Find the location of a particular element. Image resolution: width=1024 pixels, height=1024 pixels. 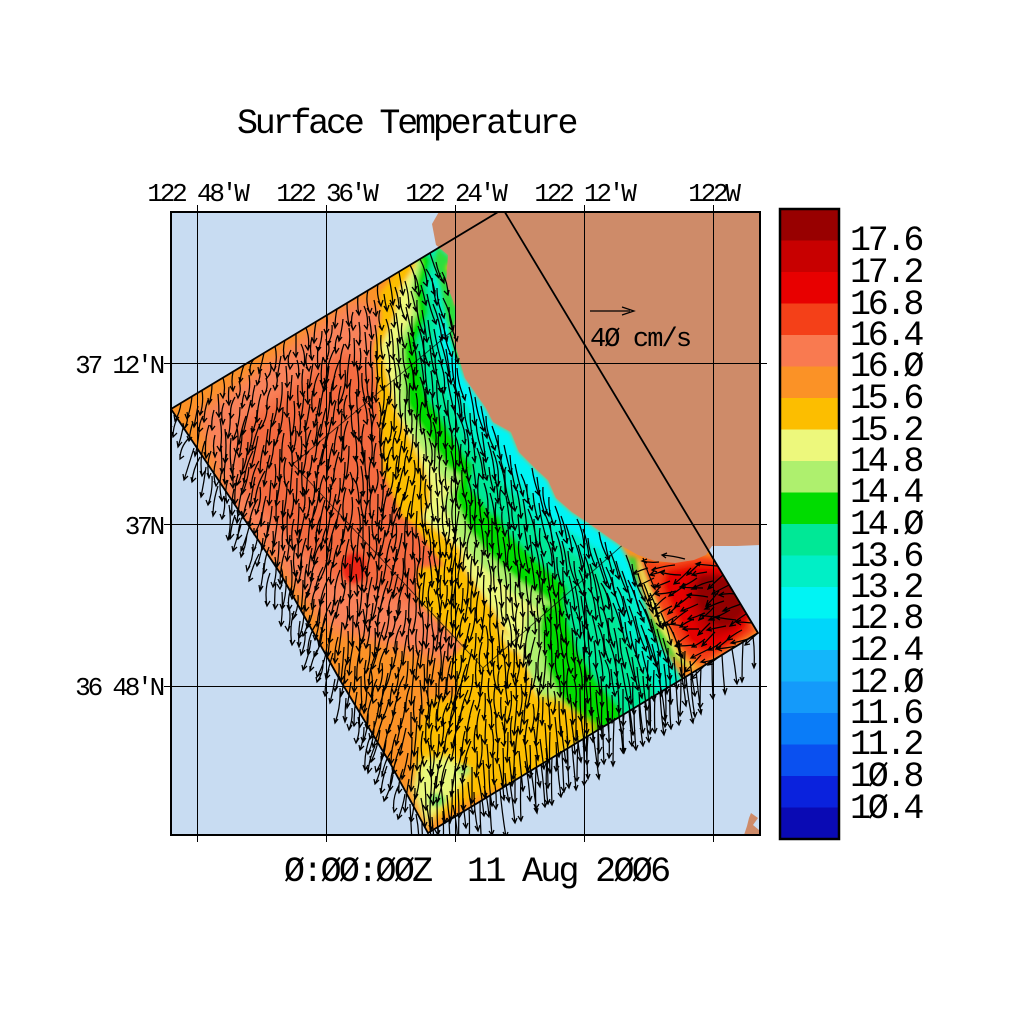

svg-text: Ø:ØØ:ØØZ 11 Aug 2ØØ6 is located at coordinates (476, 872).